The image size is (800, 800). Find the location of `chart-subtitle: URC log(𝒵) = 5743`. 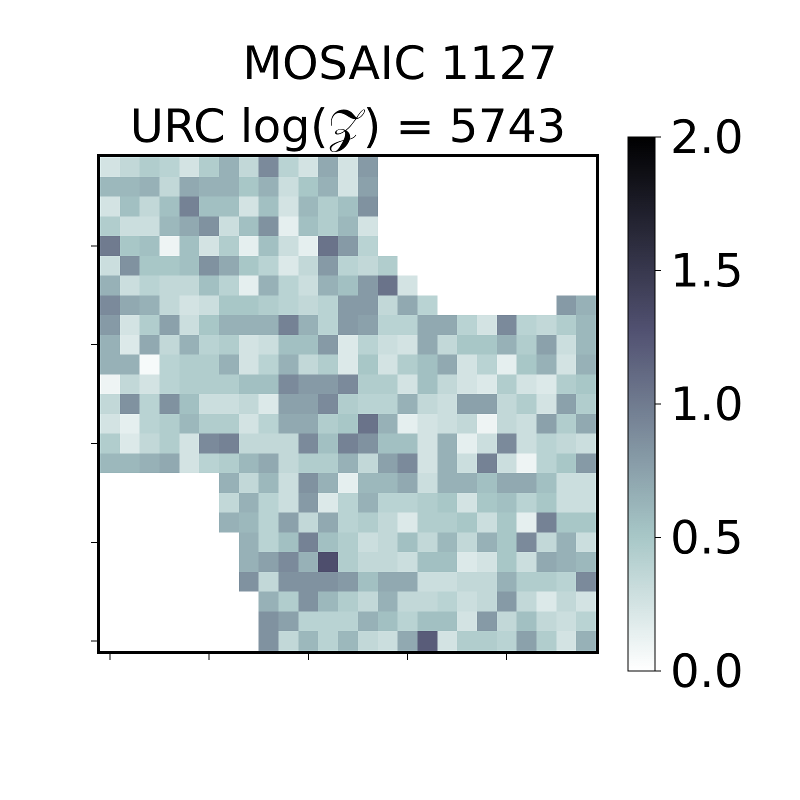

chart-subtitle: URC log(𝒵) = 5743 is located at coordinates (348, 126).